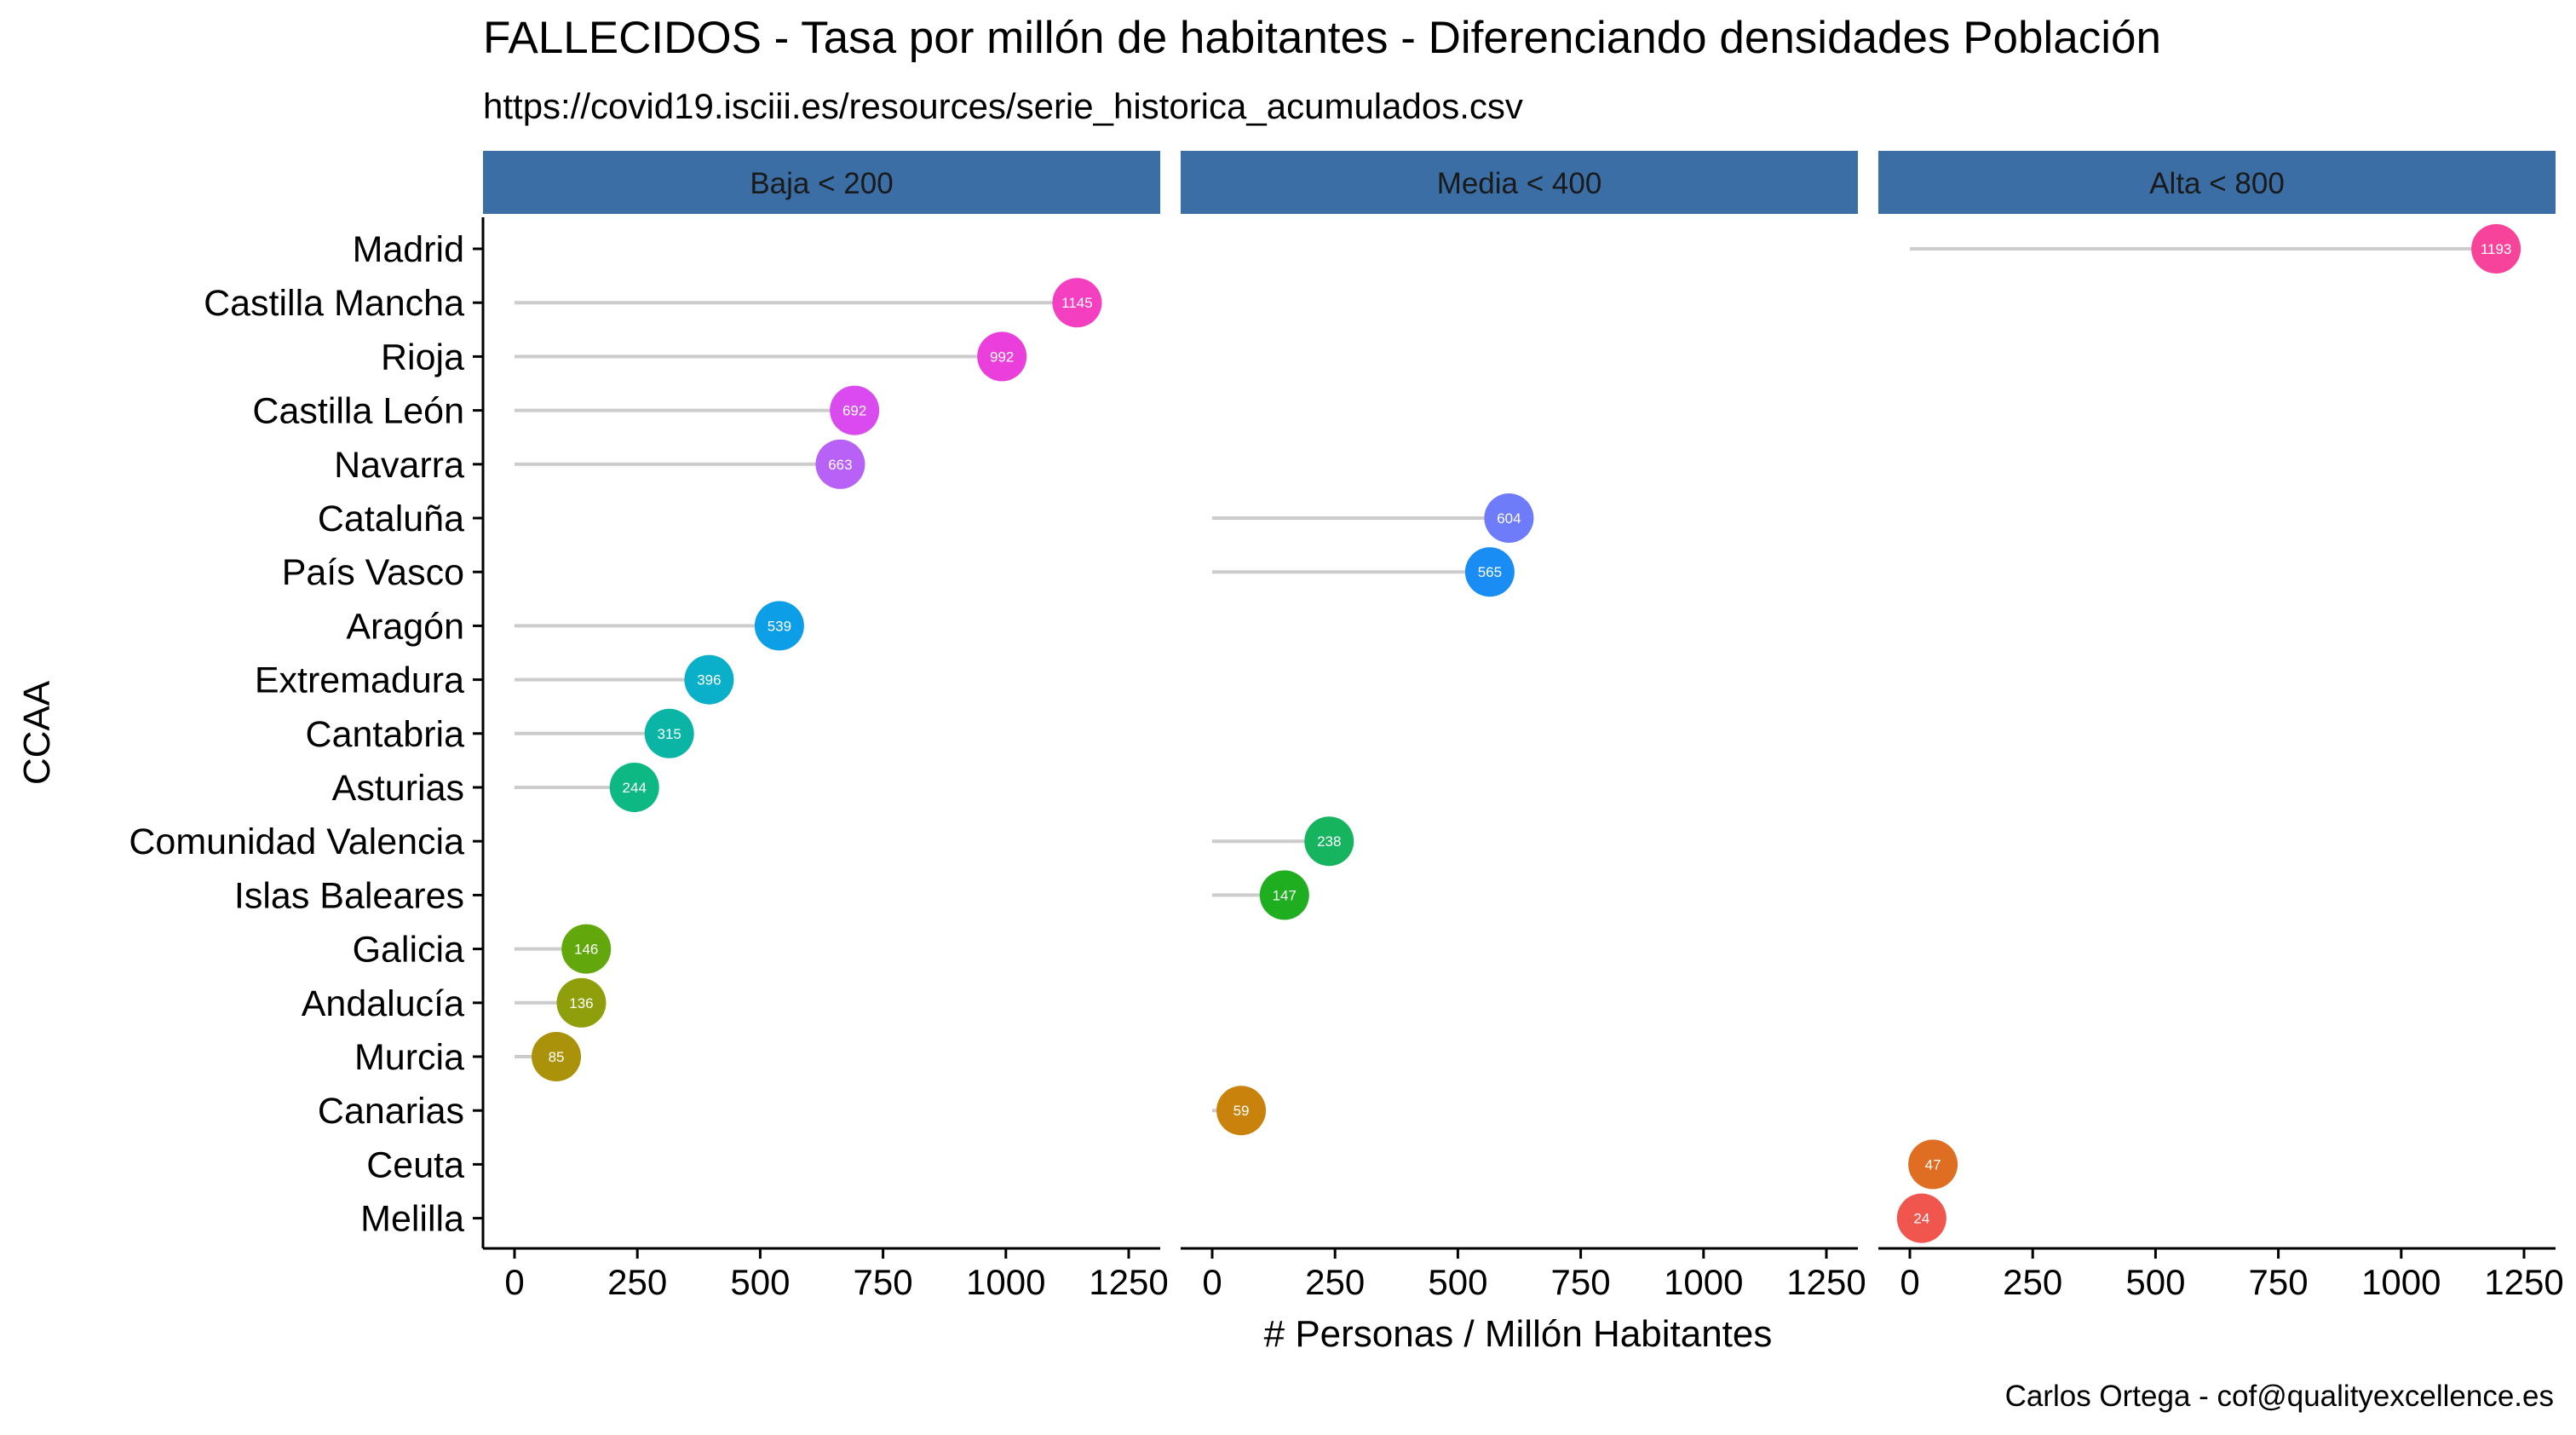  What do you see at coordinates (1518, 1334) in the screenshot?
I see `x-axis-label: # Personas / Millón Habitantes` at bounding box center [1518, 1334].